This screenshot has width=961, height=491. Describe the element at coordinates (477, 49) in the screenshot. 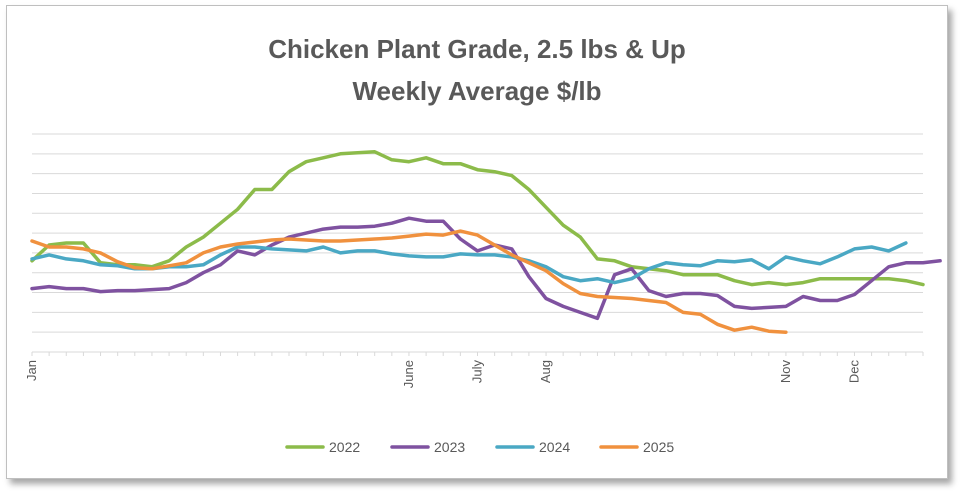

I see `chart-title: Chicken Plant Grade, 2.5 lbs & Up` at that location.